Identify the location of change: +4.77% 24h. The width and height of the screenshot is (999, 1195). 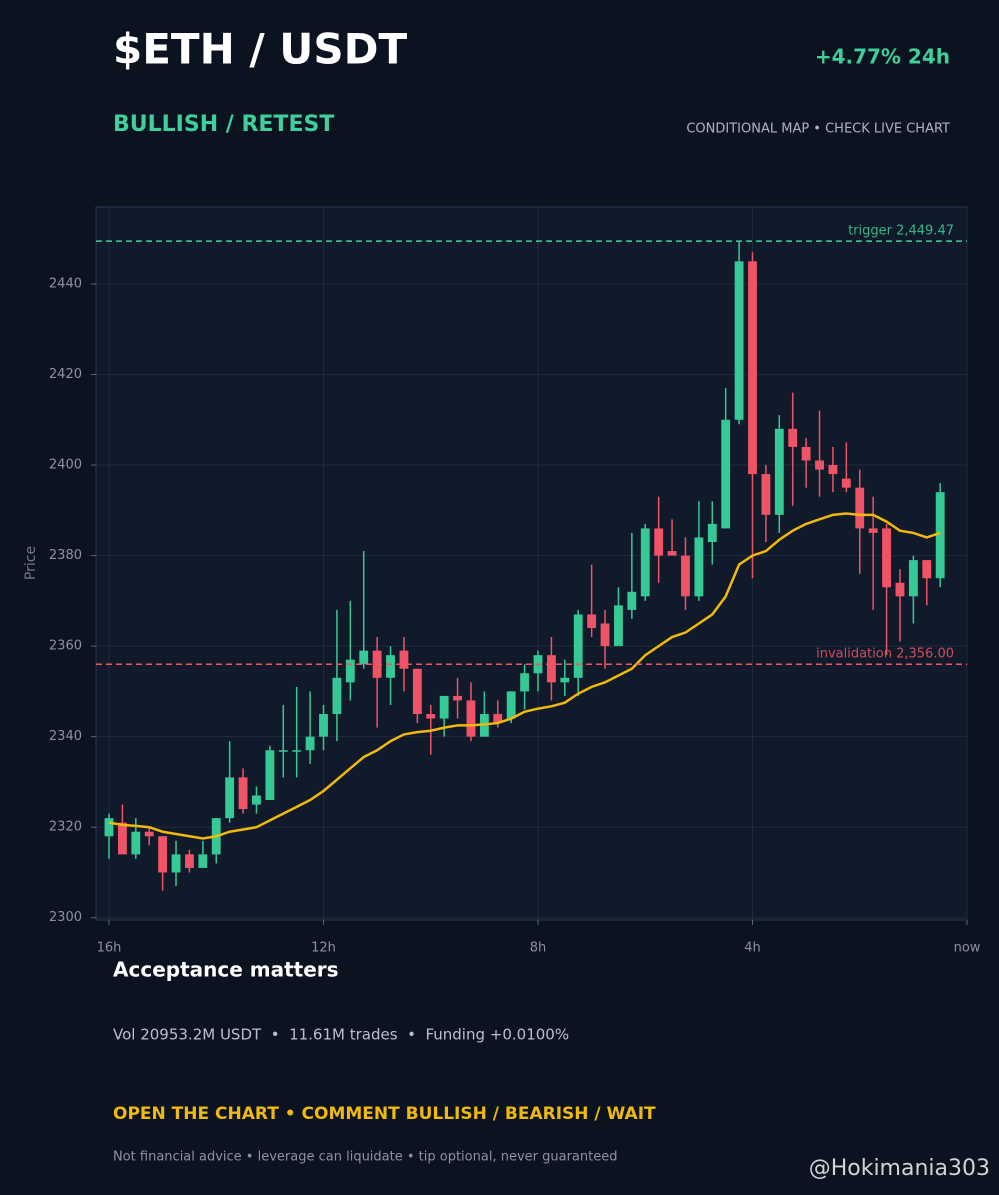
(882, 57).